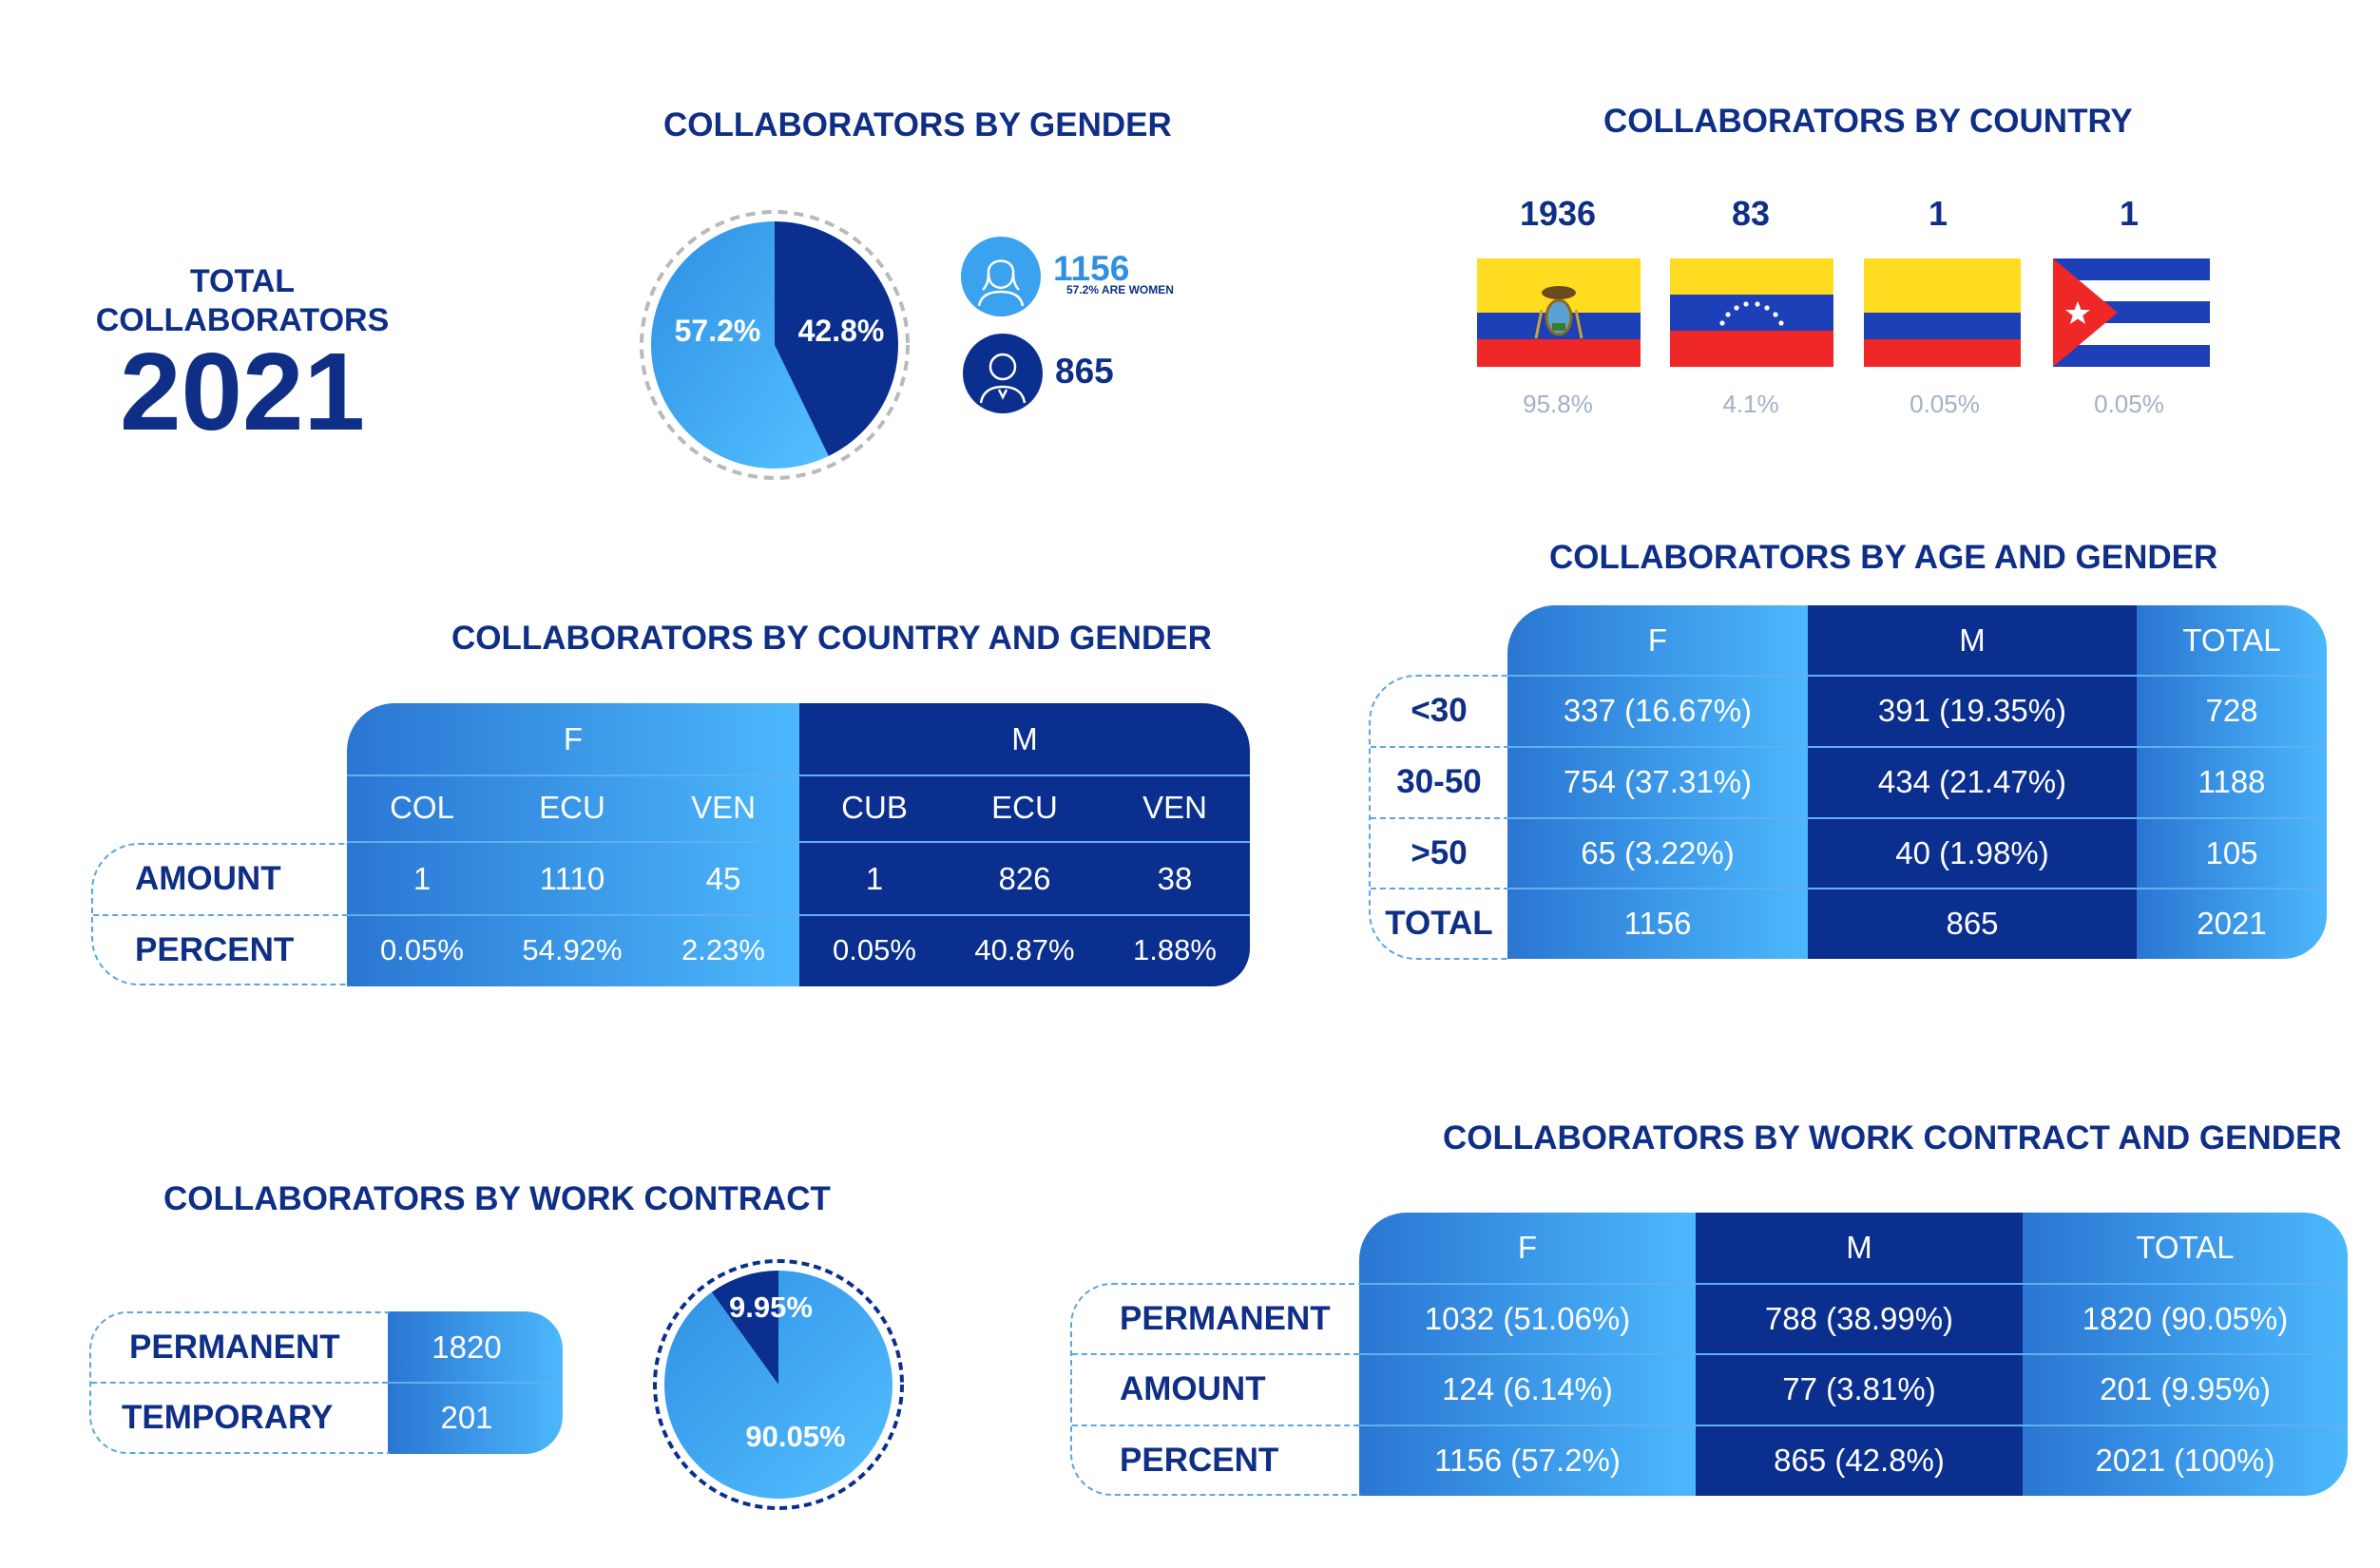  Describe the element at coordinates (2129, 404) in the screenshot. I see `country-pct-cuba: 0.05%` at that location.